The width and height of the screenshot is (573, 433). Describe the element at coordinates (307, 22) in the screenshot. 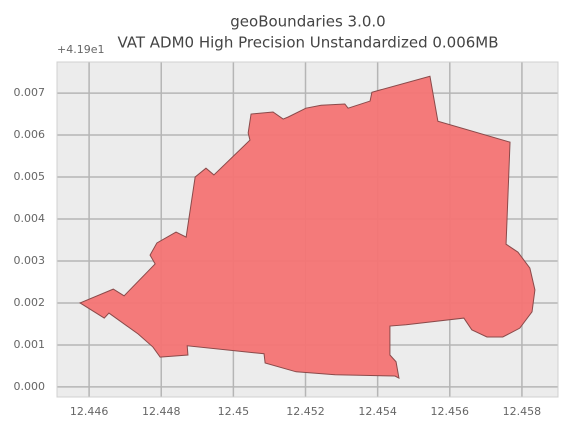

I see `map-title: geoBoundaries 3.0.0` at that location.